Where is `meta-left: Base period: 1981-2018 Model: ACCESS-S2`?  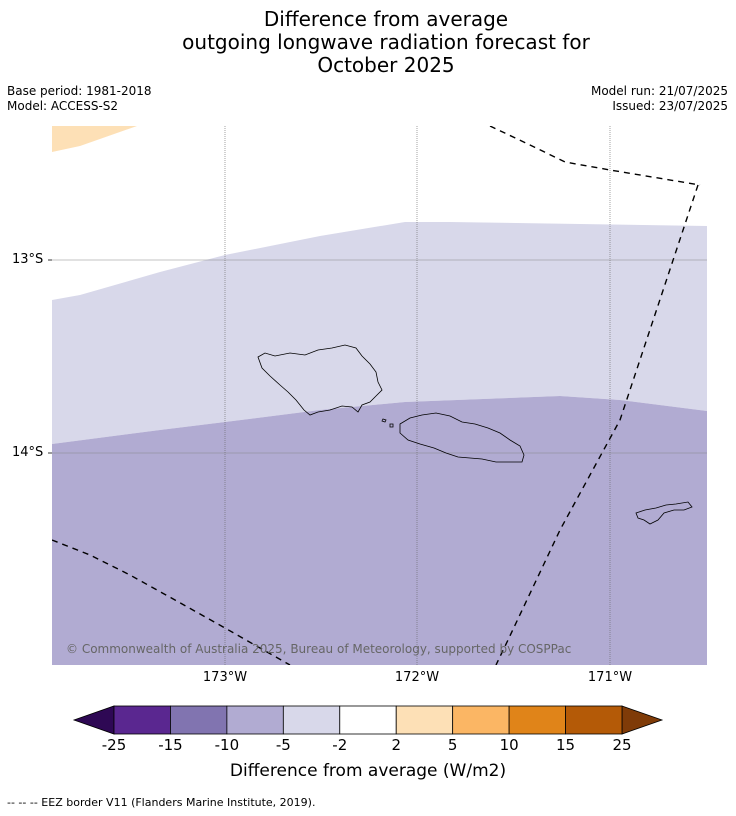 meta-left: Base period: 1981-2018 Model: ACCESS-S2 is located at coordinates (79, 99).